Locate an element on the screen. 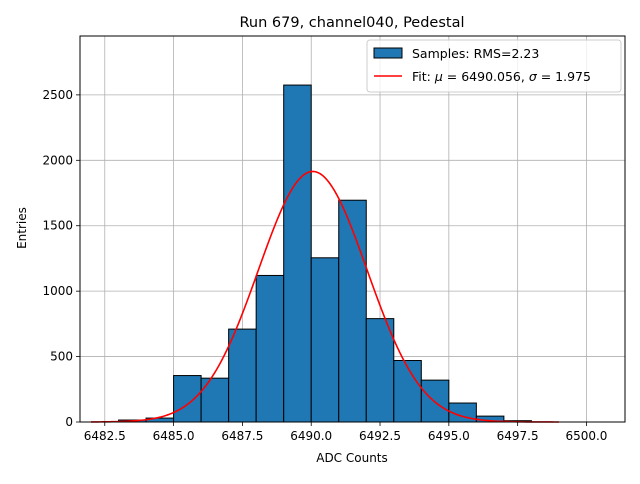 The width and height of the screenshot is (640, 484). y-tick-label: 0 is located at coordinates (69, 422).